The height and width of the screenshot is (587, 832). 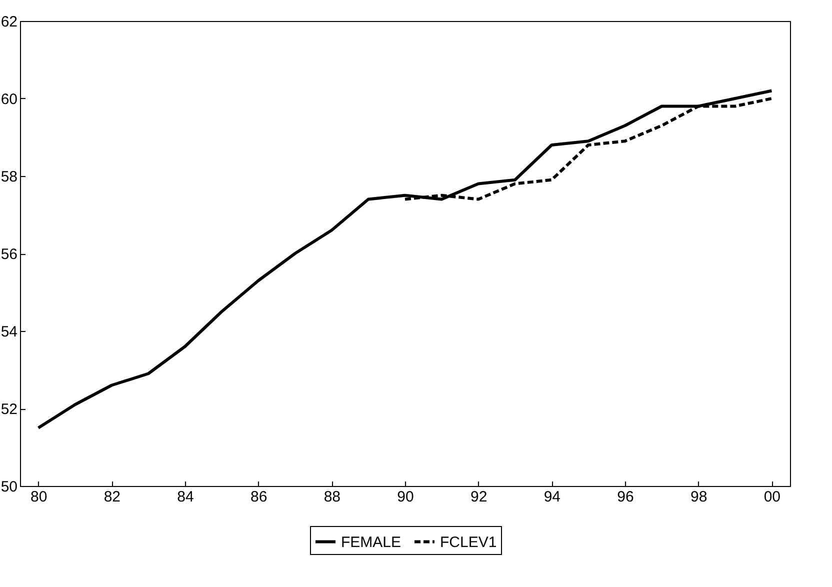 I want to click on y-tick-label: 54, so click(x=9, y=332).